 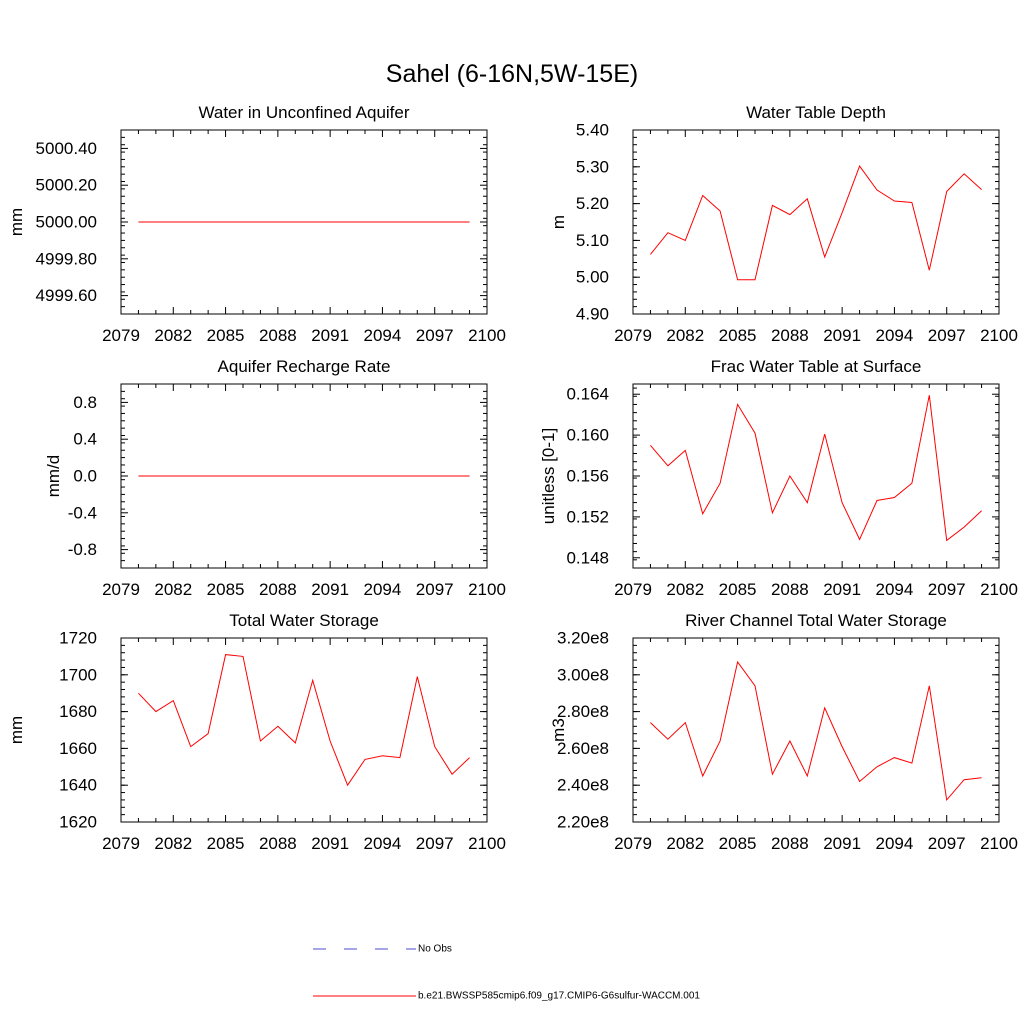 What do you see at coordinates (583, 674) in the screenshot?
I see `y-tick-label: 3.00e8` at bounding box center [583, 674].